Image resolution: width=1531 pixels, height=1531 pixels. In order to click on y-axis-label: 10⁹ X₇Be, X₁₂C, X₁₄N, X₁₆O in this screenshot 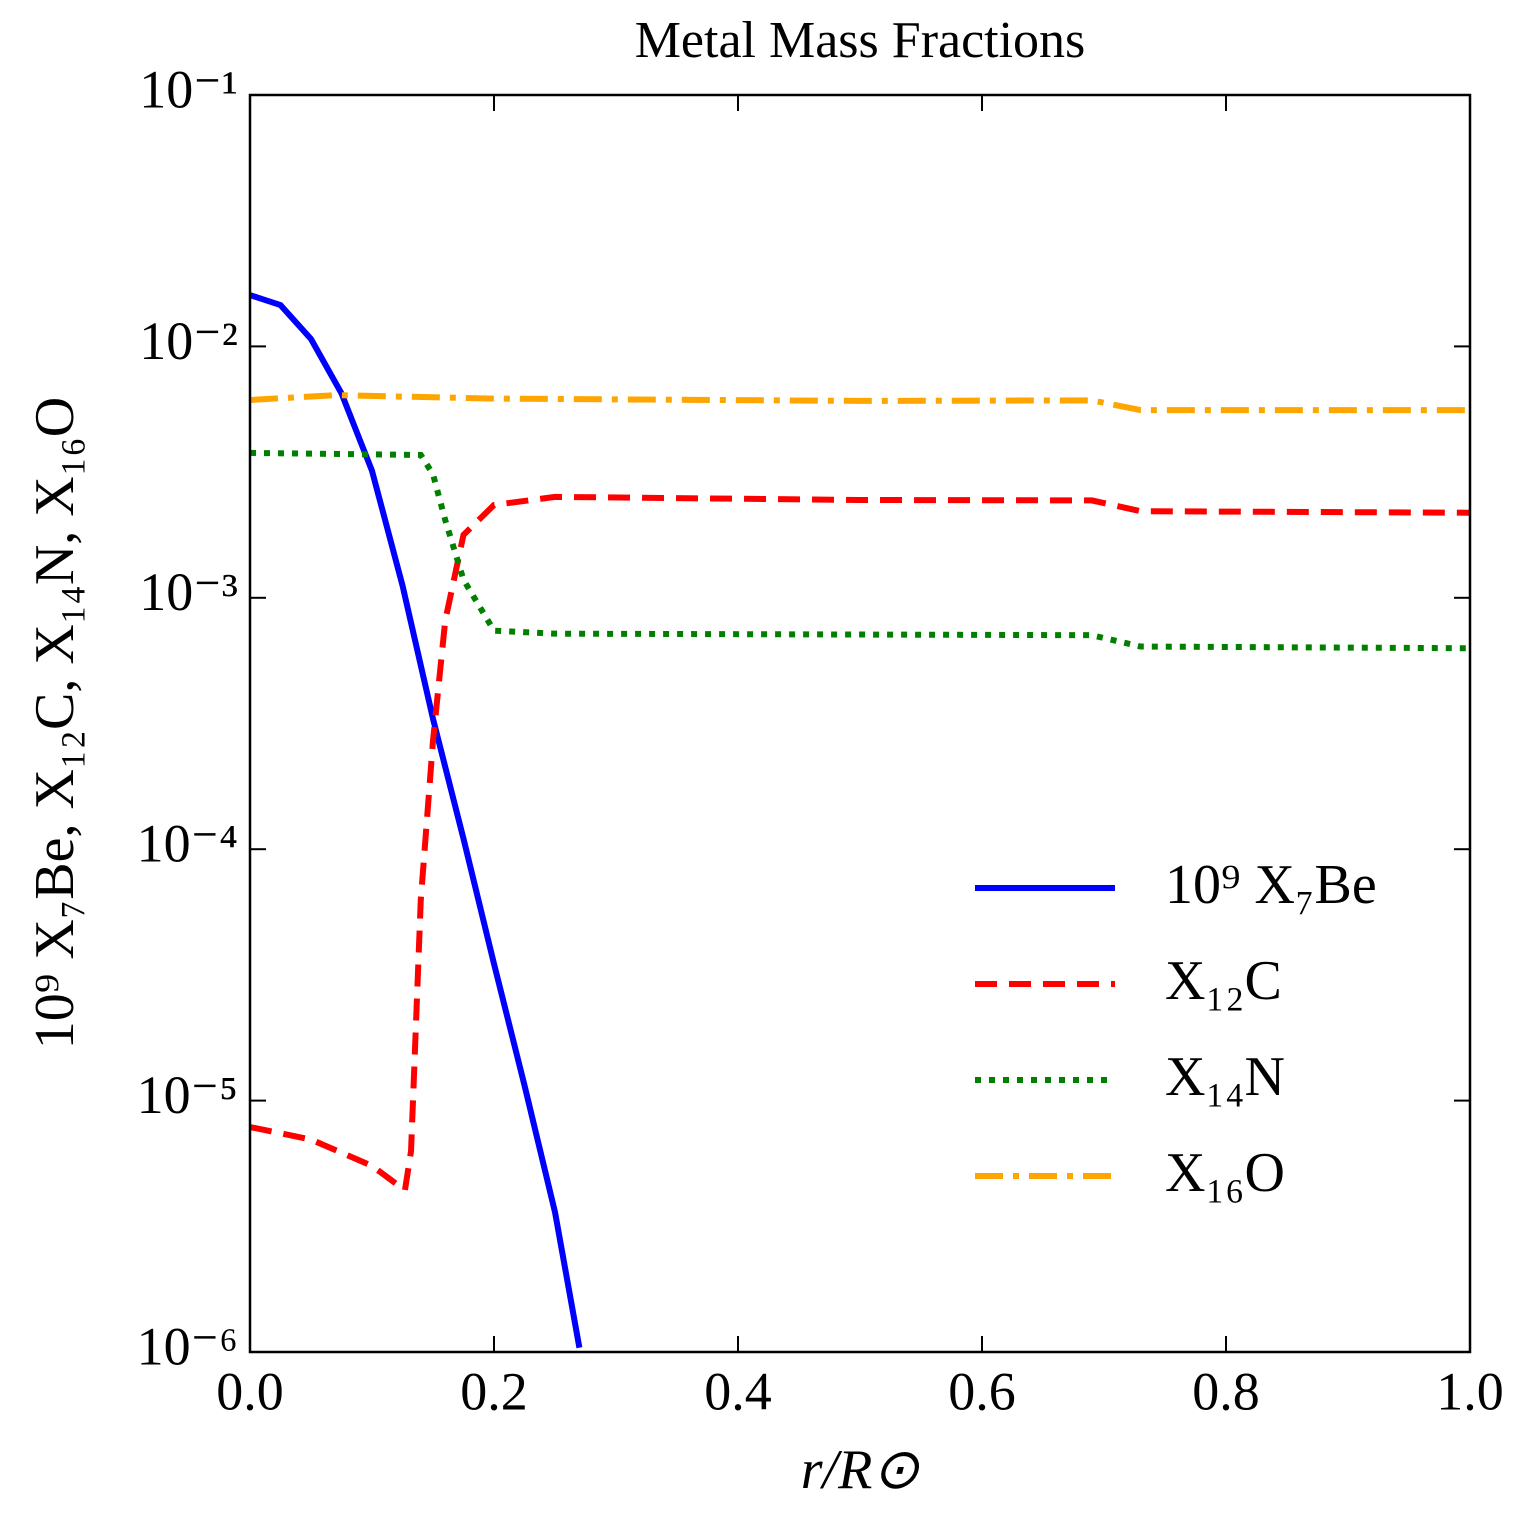, I will do `click(55, 723)`.